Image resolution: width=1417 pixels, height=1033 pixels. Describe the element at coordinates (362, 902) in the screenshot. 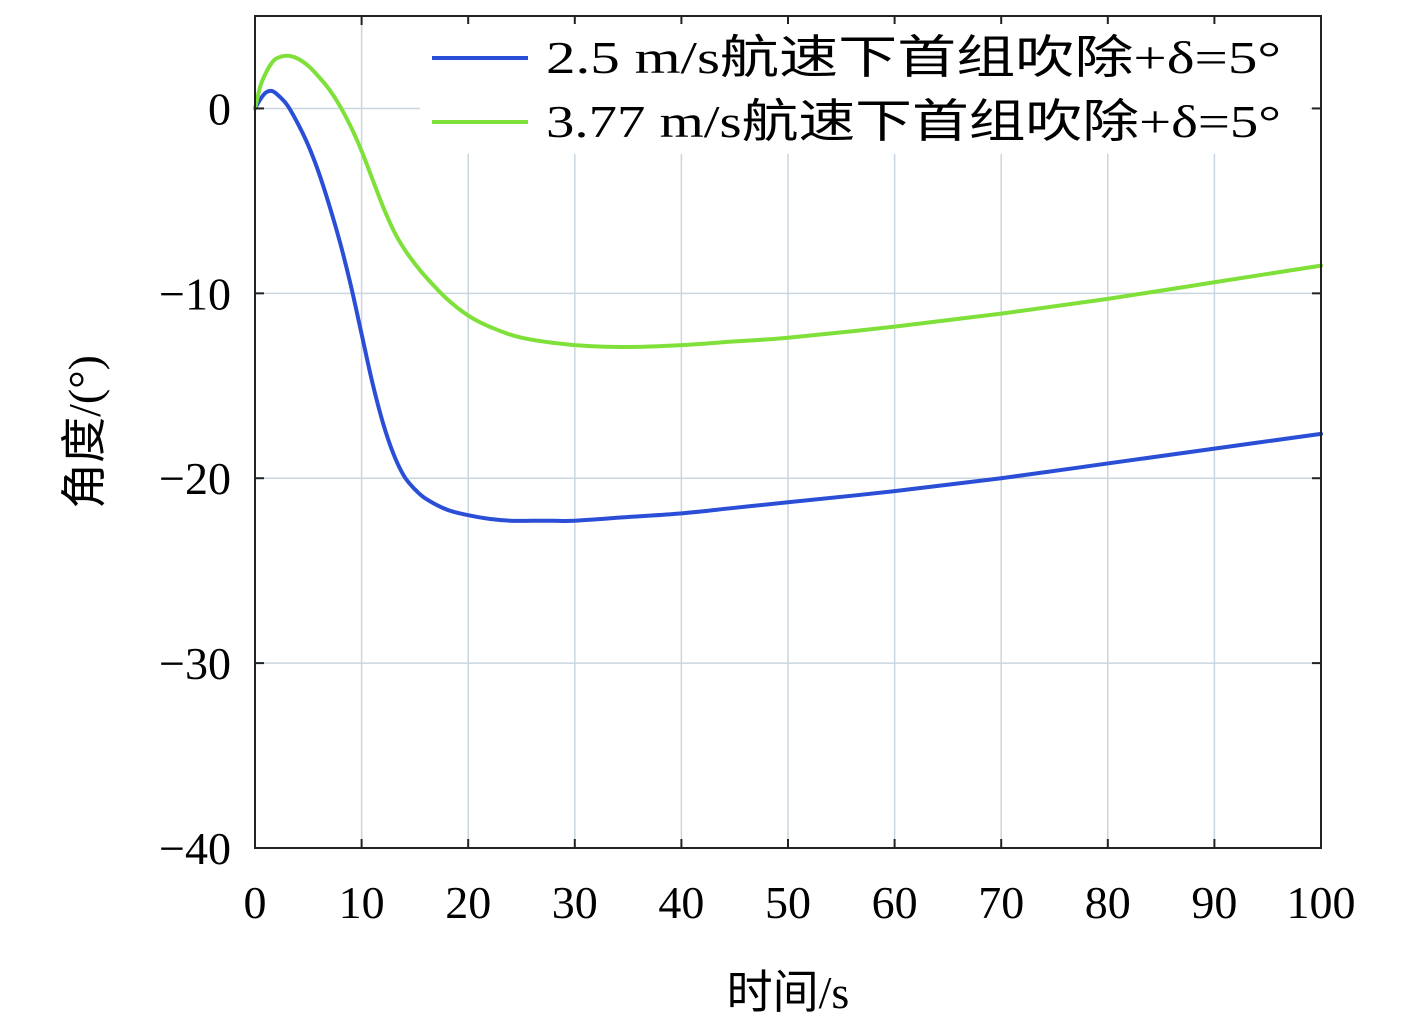

I see `x-tick-label: 10` at that location.